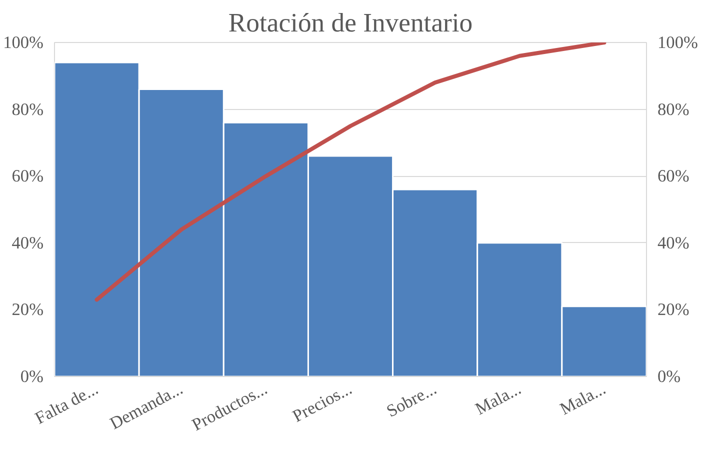 The height and width of the screenshot is (453, 708). What do you see at coordinates (678, 42) in the screenshot?
I see `y2-tick-label: 100%` at bounding box center [678, 42].